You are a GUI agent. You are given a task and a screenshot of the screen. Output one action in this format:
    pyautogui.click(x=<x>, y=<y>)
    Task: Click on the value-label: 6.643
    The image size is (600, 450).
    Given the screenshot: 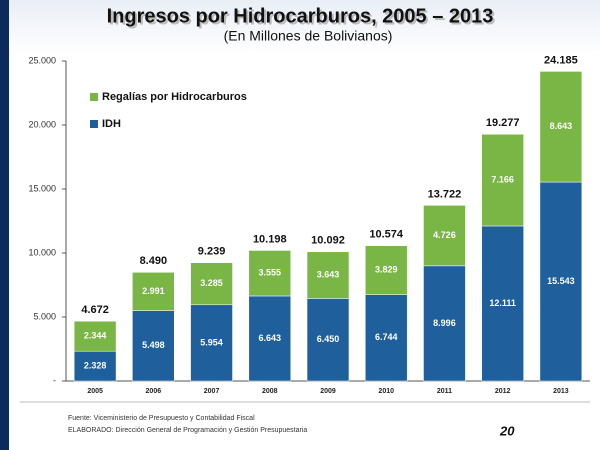 What is the action you would take?
    pyautogui.click(x=270, y=338)
    